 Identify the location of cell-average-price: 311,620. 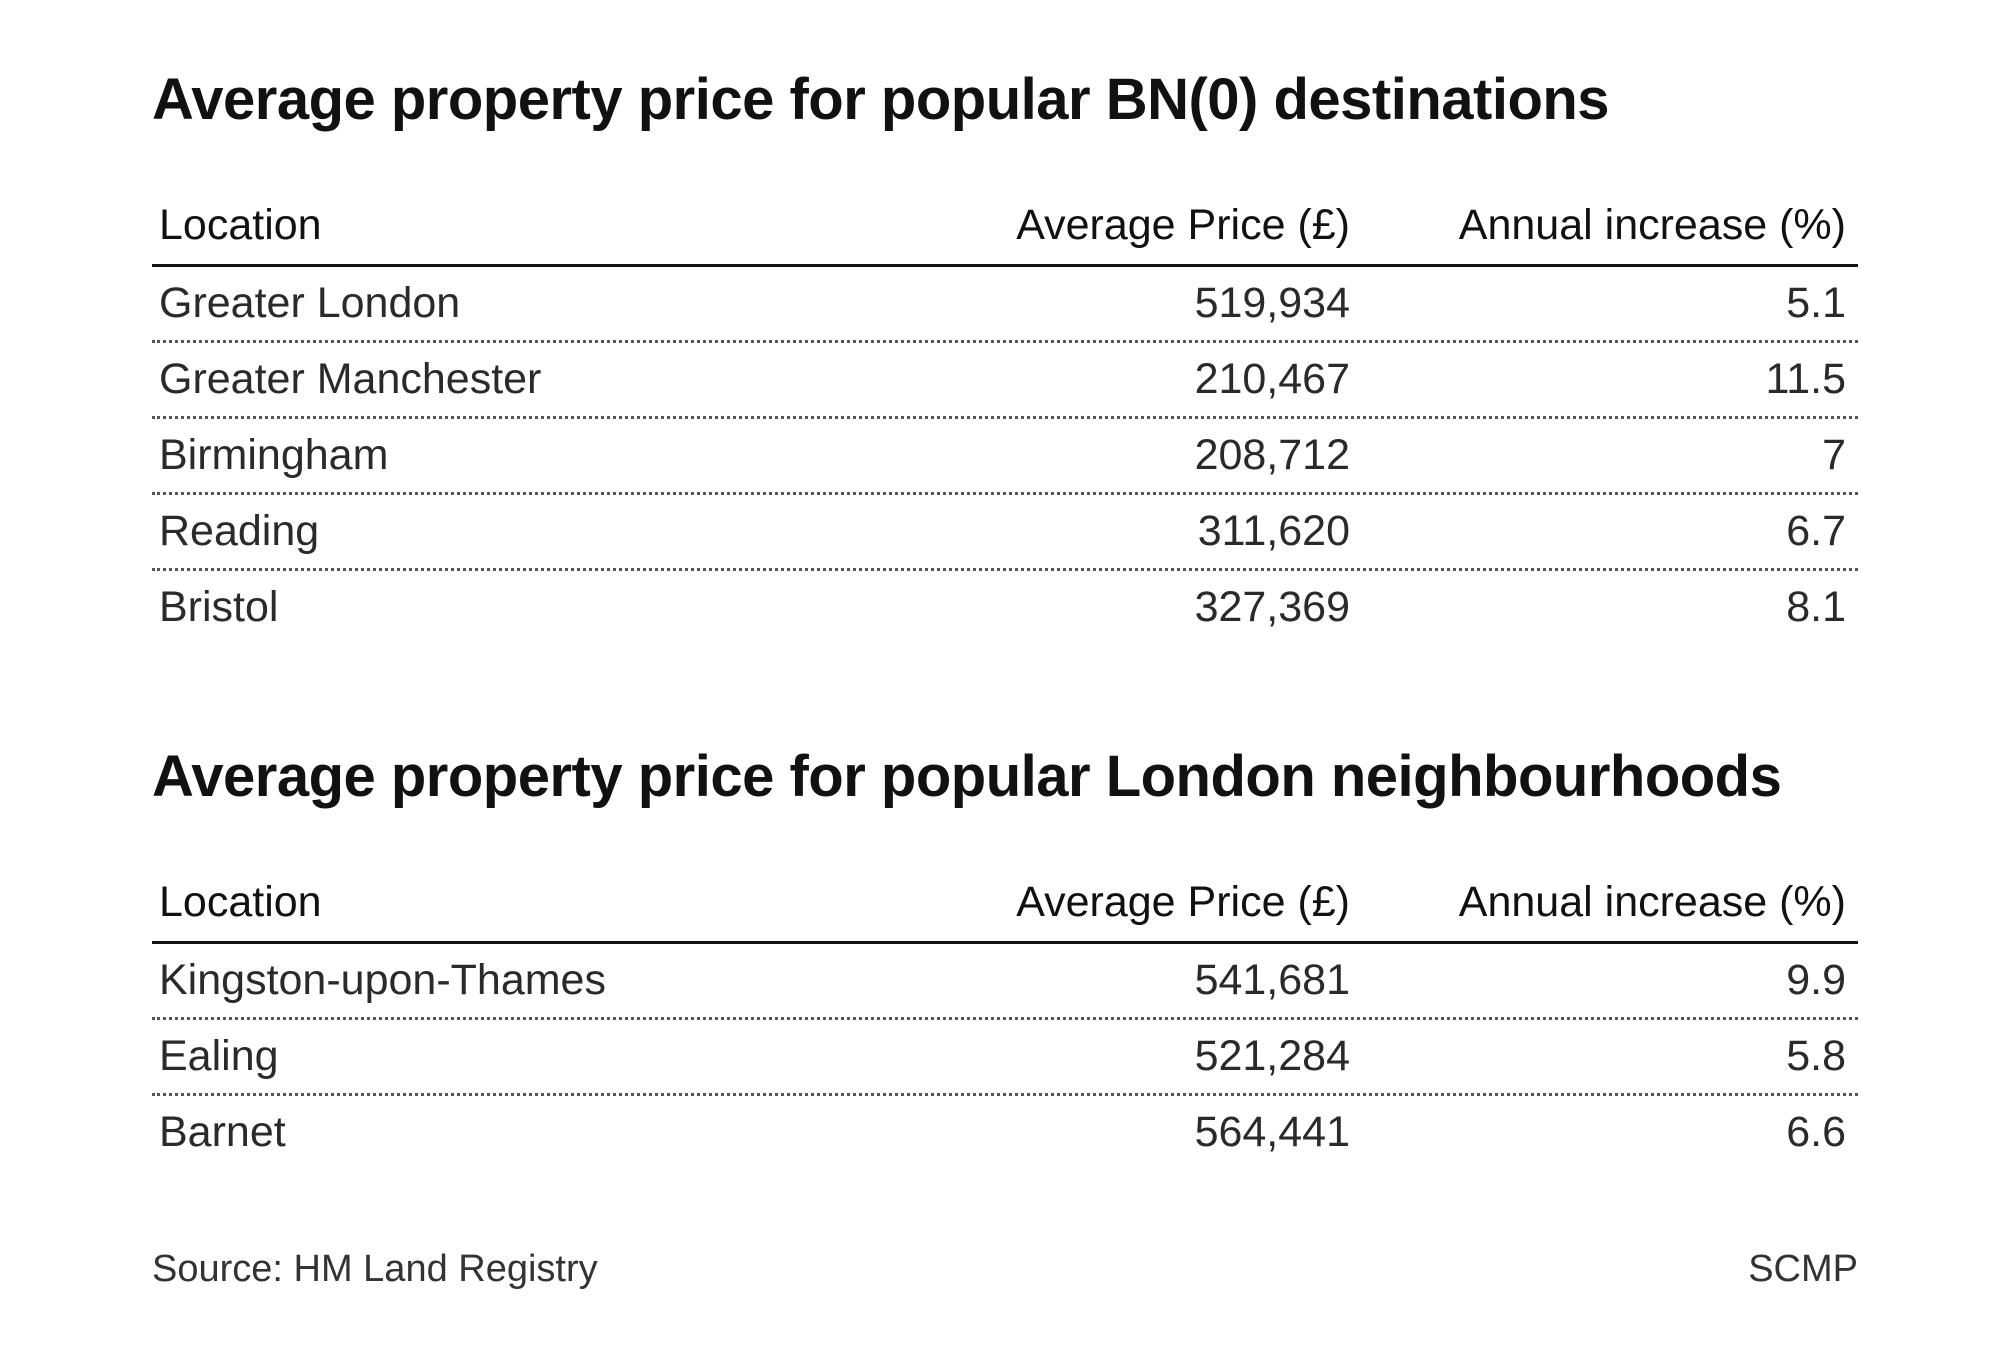
(1273, 531).